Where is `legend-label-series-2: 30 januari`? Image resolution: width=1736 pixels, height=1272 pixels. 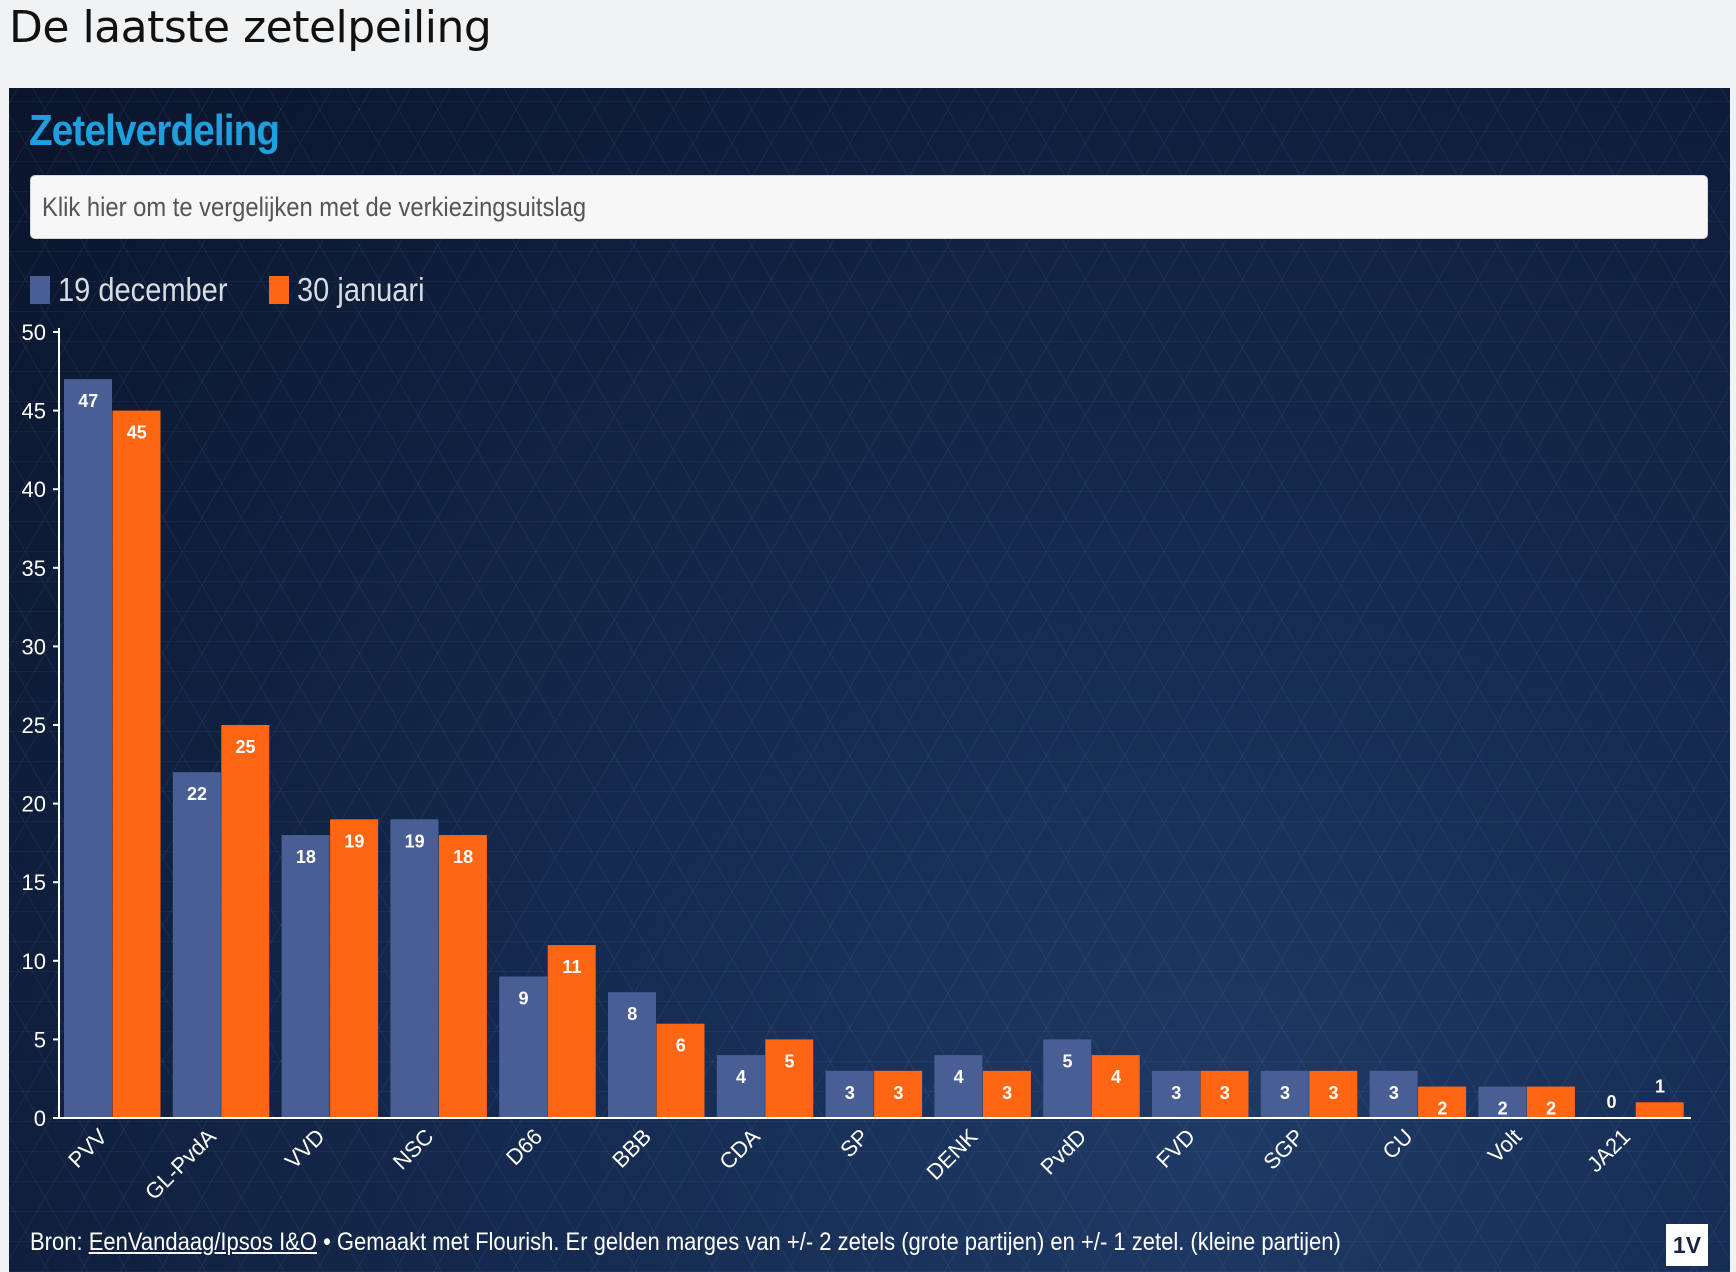 legend-label-series-2: 30 januari is located at coordinates (360, 289).